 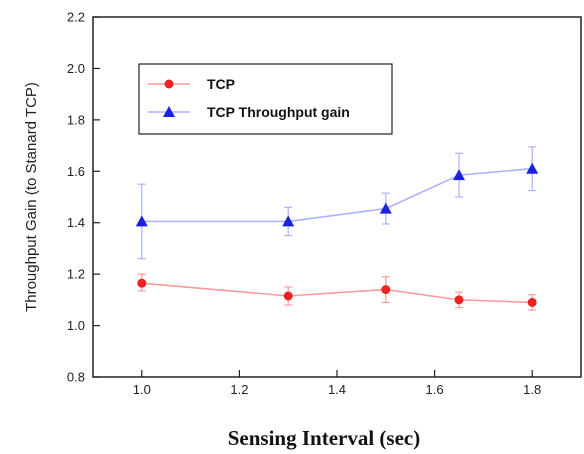 What do you see at coordinates (76, 171) in the screenshot?
I see `y-tick-label: 1.6` at bounding box center [76, 171].